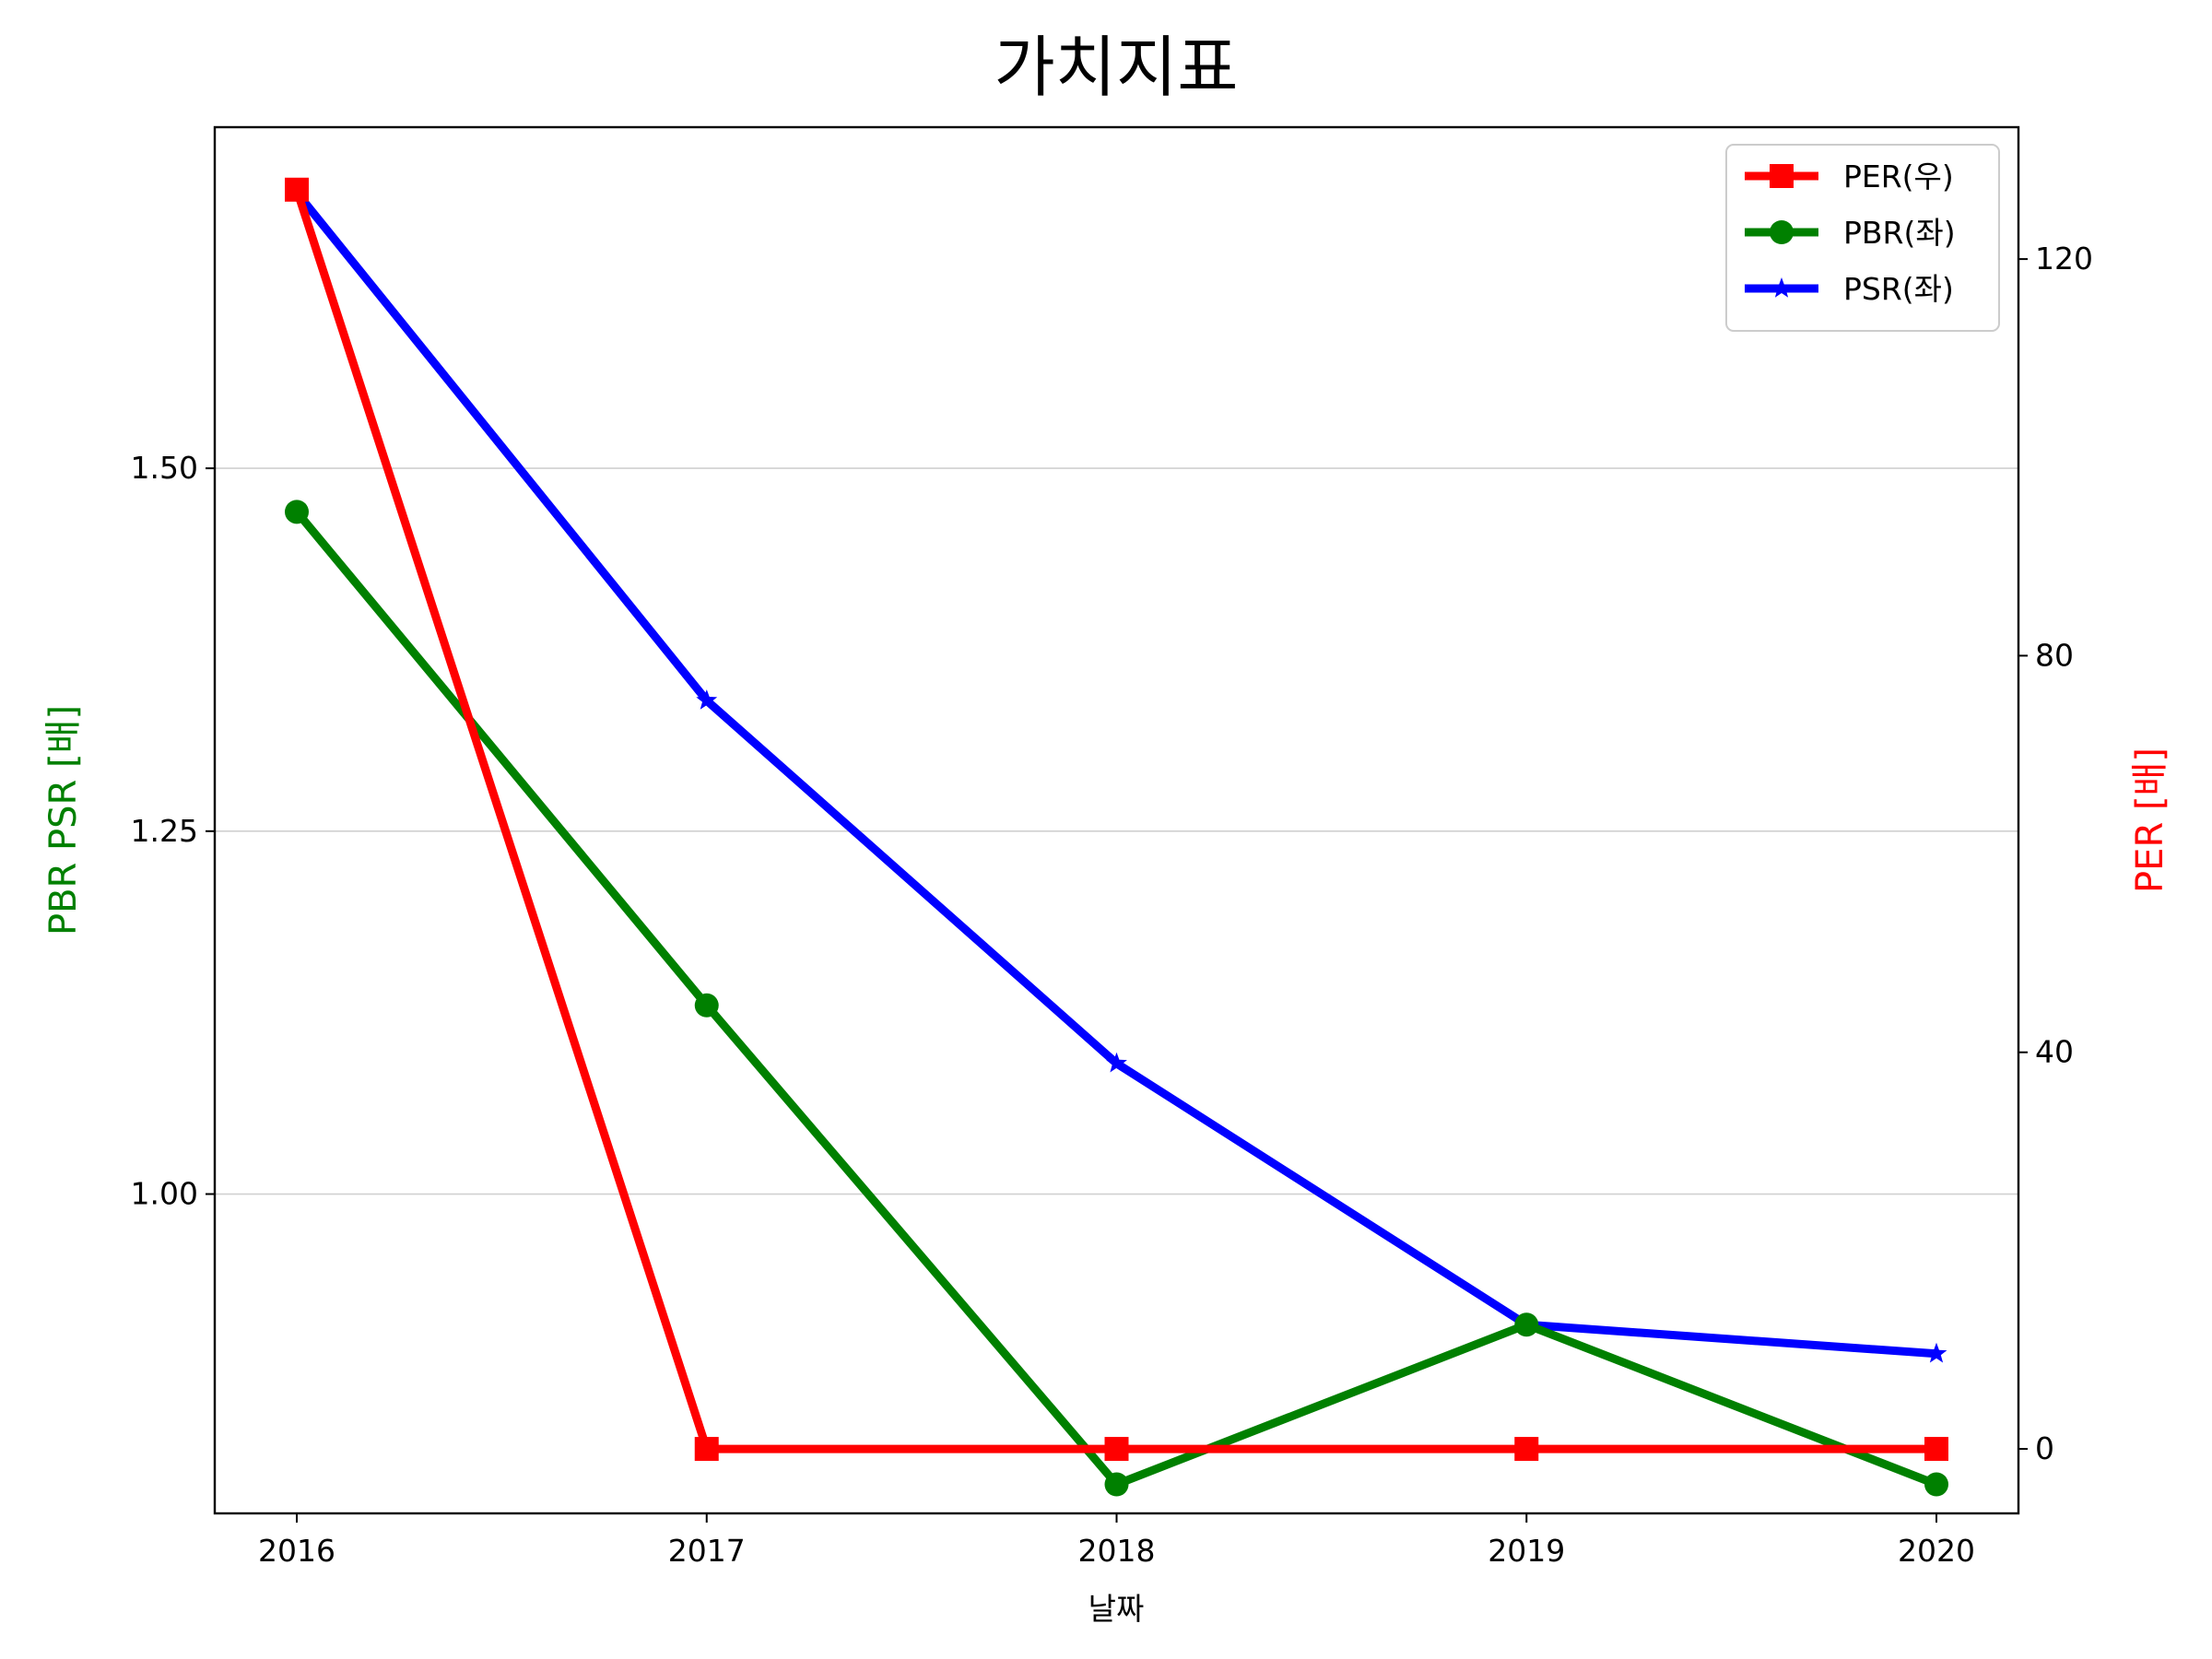 This screenshot has width=2212, height=1659. I want to click on right-axis-title: PER [배], so click(2150, 820).